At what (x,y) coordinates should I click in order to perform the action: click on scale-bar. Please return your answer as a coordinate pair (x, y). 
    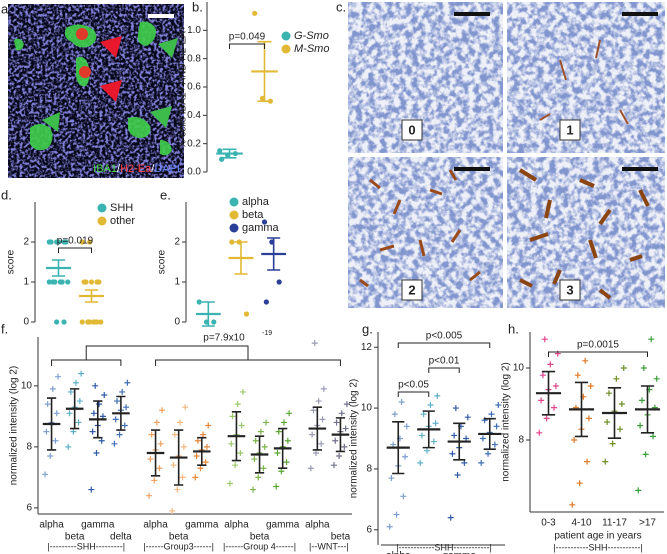
    Looking at the image, I should click on (472, 14).